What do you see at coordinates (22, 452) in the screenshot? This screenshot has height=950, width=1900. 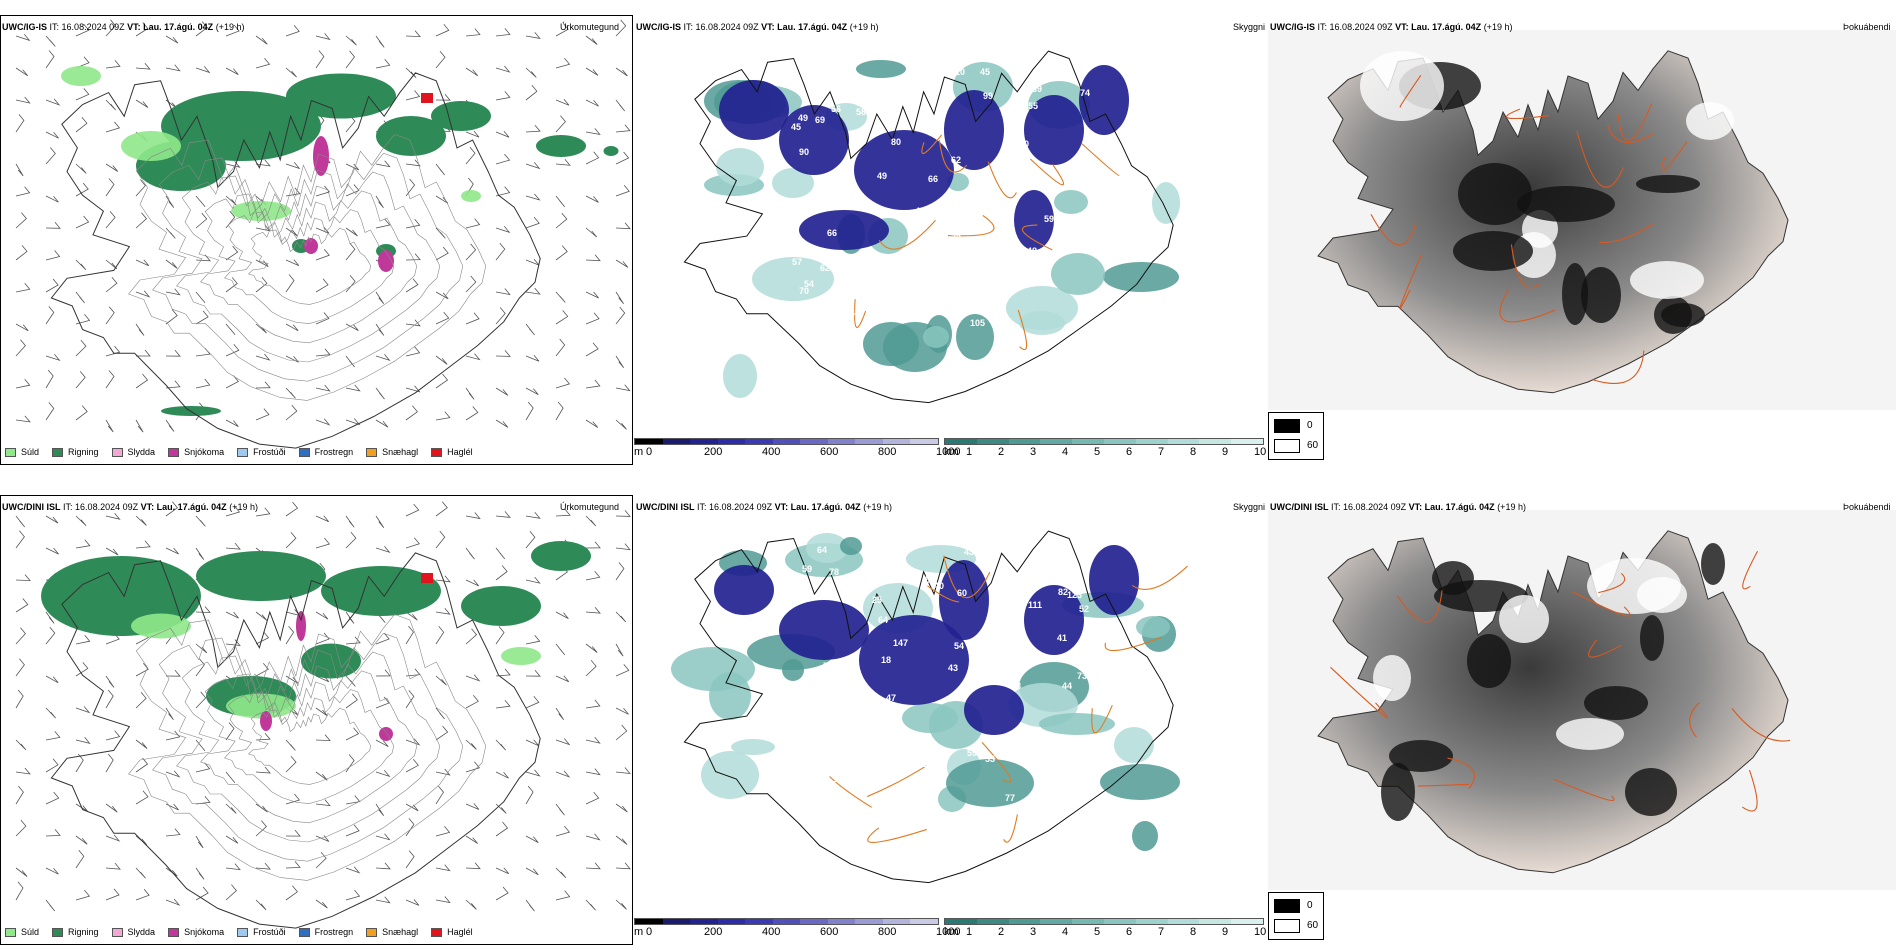 I see `legend-item: Súld` at bounding box center [22, 452].